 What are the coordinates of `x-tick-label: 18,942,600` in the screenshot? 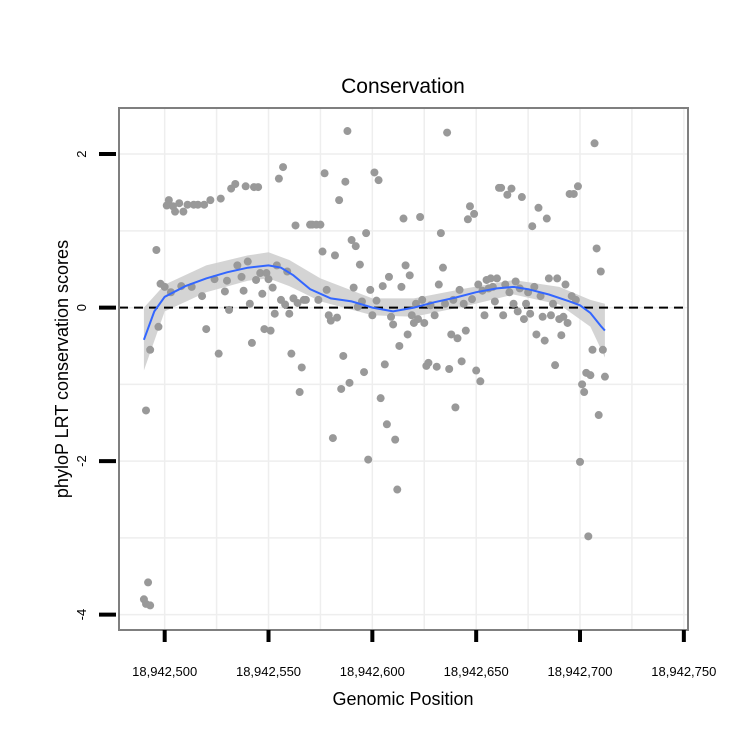 It's located at (372, 671).